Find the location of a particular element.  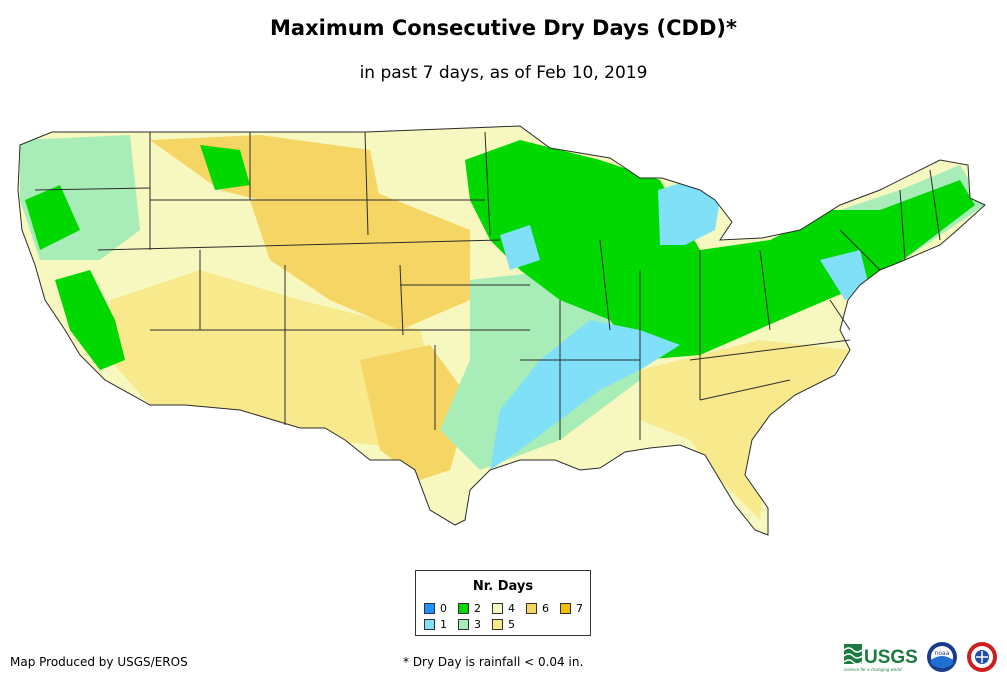

usgs-logo: USGS science for a changing world is located at coordinates (880, 658).